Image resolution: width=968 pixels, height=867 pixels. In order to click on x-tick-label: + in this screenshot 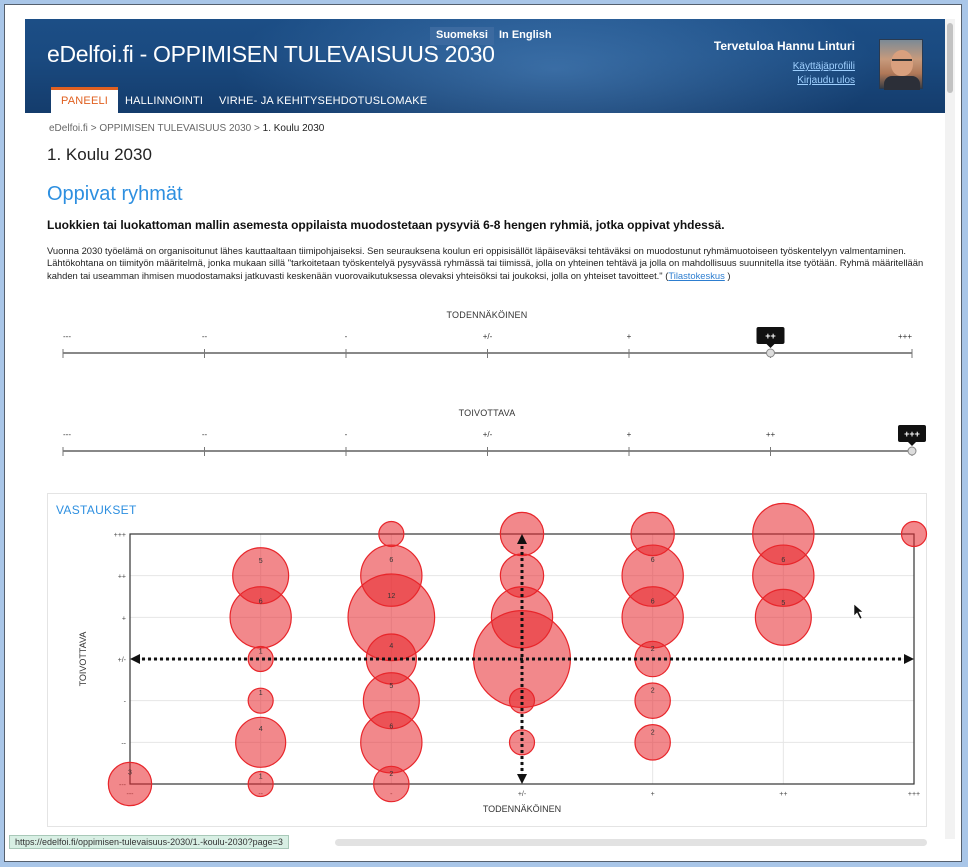, I will do `click(653, 794)`.